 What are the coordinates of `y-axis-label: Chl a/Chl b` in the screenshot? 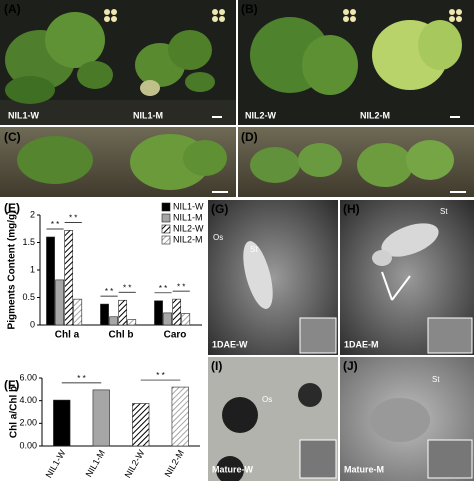 It's located at (14, 412).